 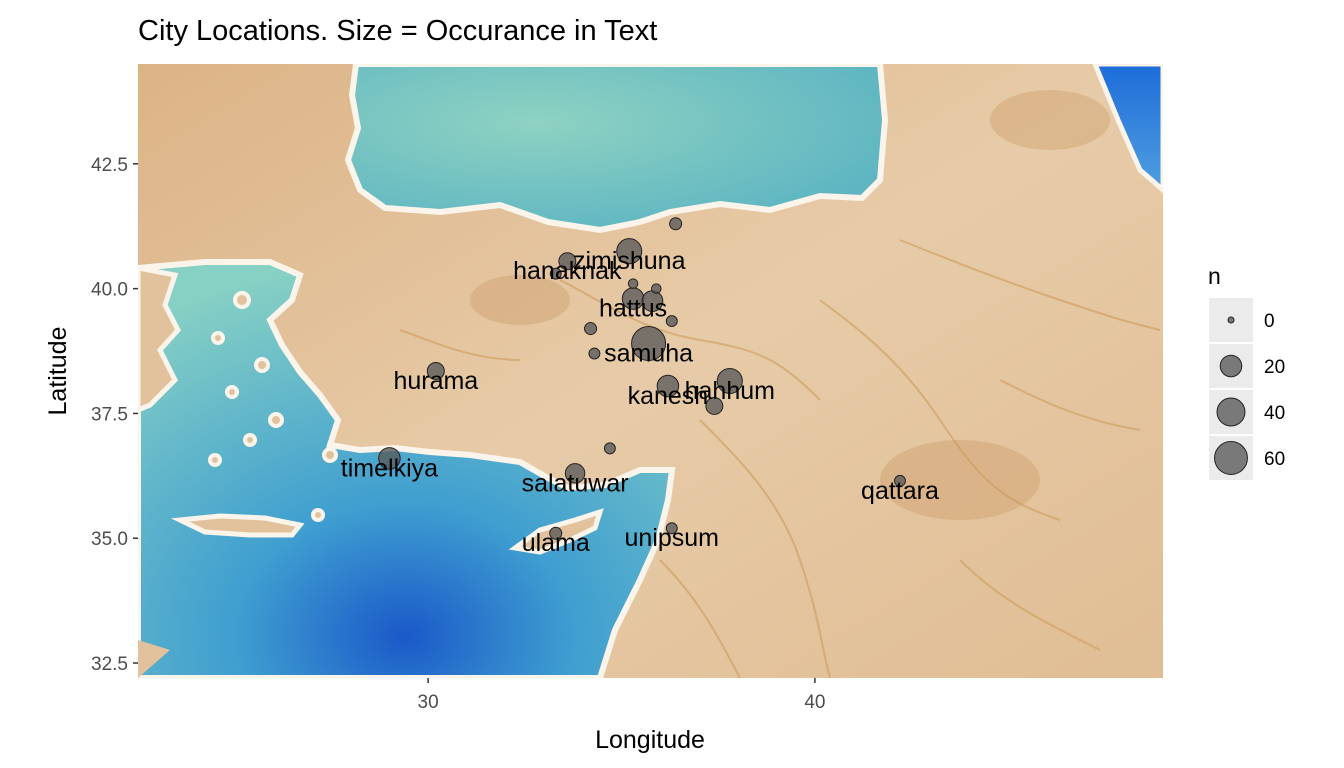 I want to click on y-axis-title: Latitude, so click(x=58, y=371).